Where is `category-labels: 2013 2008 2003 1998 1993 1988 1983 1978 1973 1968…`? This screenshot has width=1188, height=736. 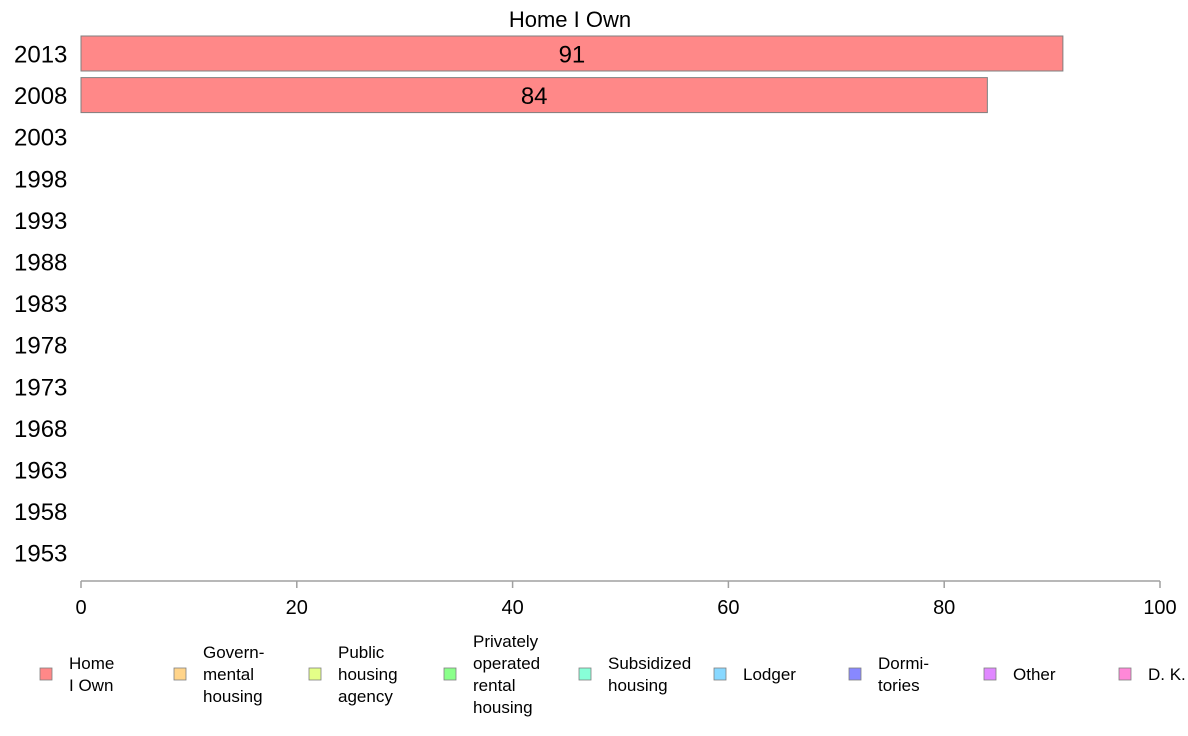
category-labels: 2013 2008 2003 1998 1993 1988 1983 1978 1973 1968… is located at coordinates (40, 305).